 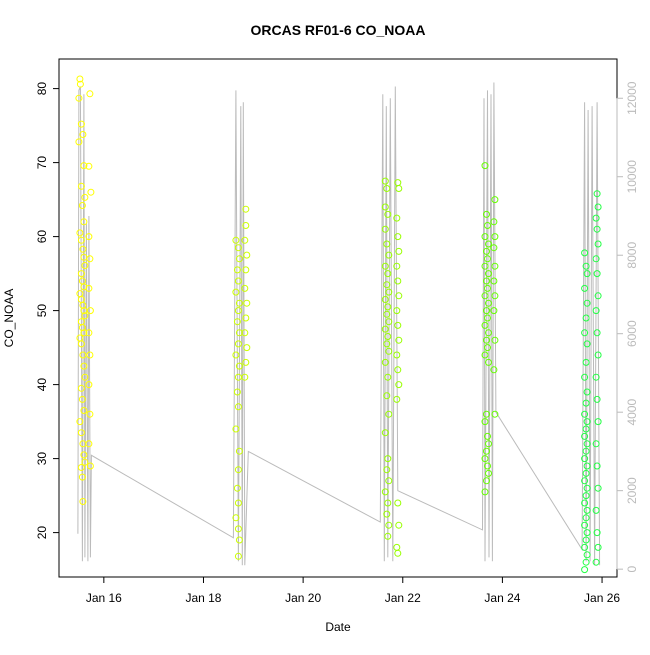 What do you see at coordinates (42, 163) in the screenshot?
I see `y-tick-label: 70` at bounding box center [42, 163].